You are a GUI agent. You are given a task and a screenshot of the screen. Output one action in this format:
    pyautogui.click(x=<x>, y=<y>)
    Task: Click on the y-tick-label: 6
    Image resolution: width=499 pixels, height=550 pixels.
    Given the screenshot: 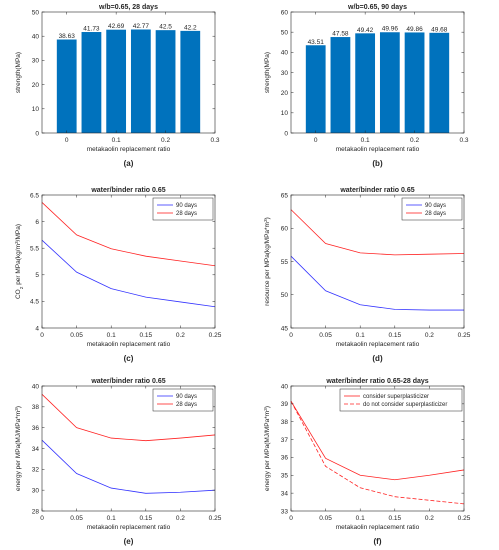 What is the action you would take?
    pyautogui.click(x=37, y=222)
    